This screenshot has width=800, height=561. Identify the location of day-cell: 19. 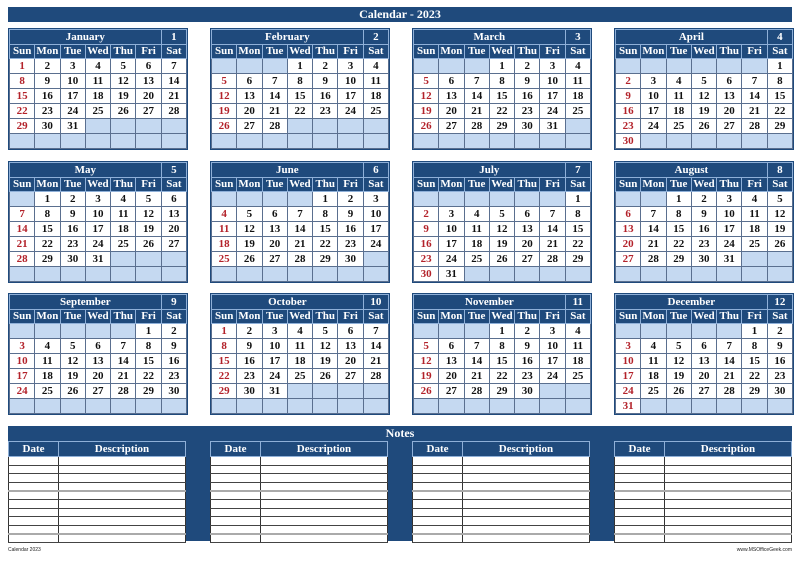
(502, 244).